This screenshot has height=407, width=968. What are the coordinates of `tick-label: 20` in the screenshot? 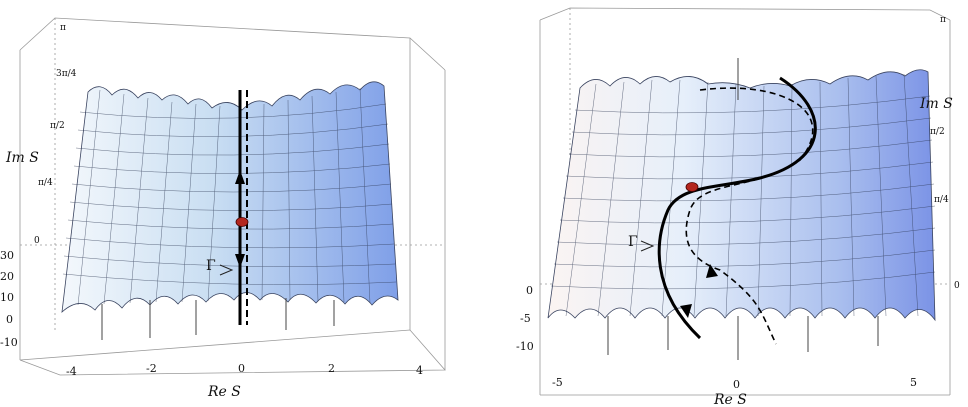 It's located at (7, 276).